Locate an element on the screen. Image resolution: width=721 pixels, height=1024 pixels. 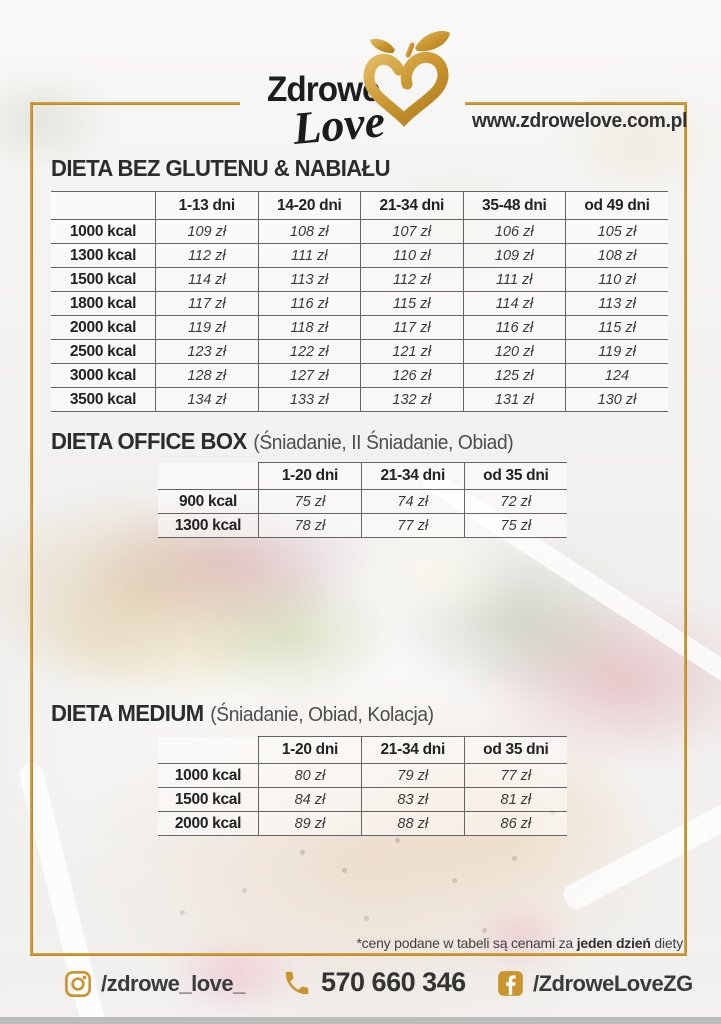
title-subtitle: (Śniadanie, Obiad, Kolacja) is located at coordinates (322, 715).